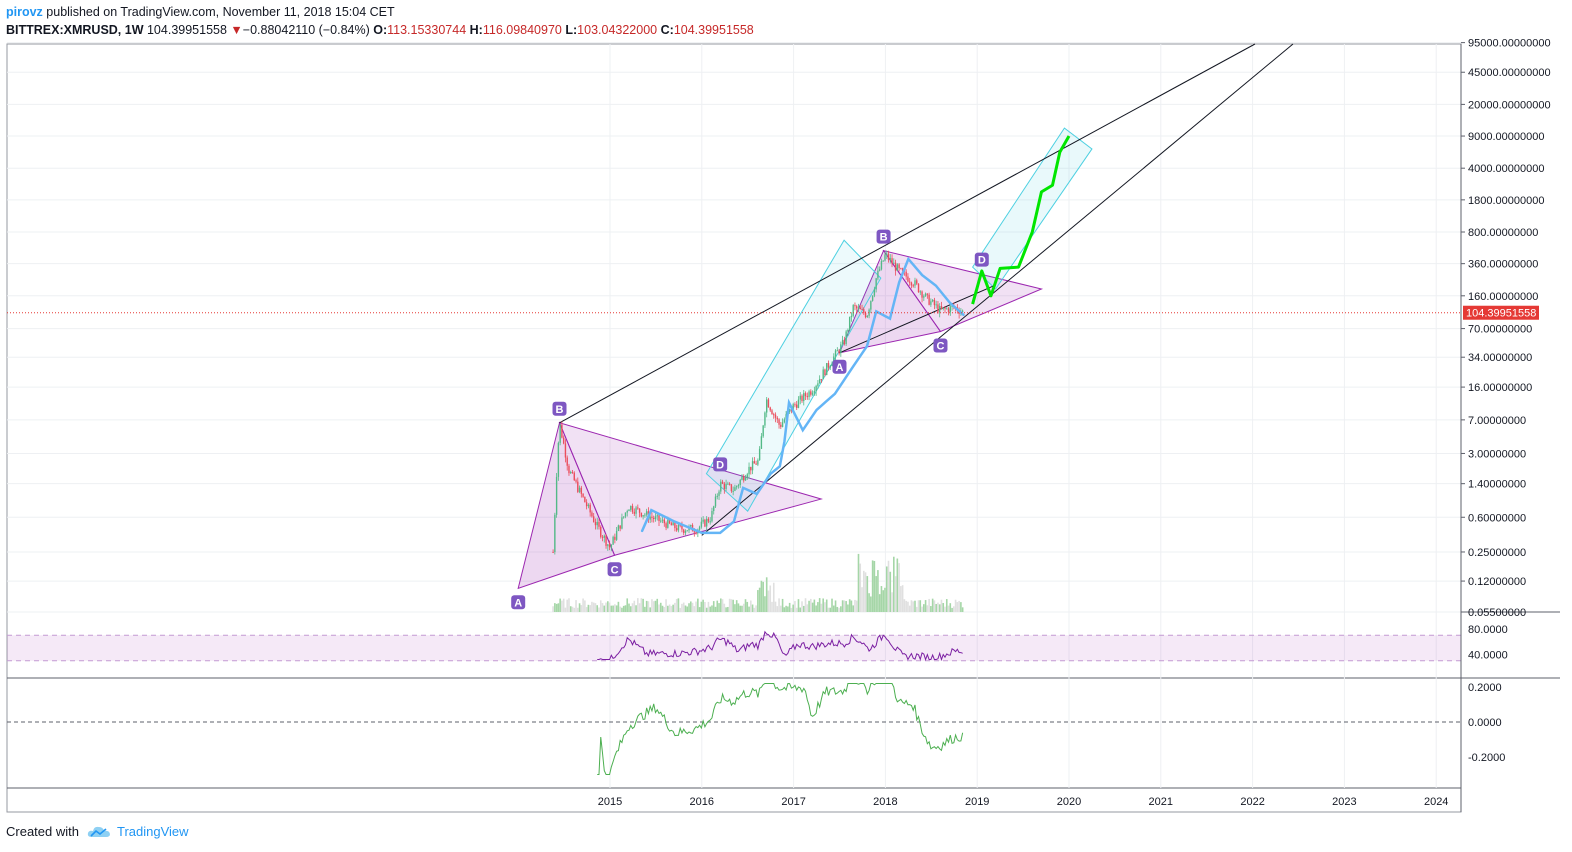 This screenshot has height=852, width=1572. I want to click on oscillator-line, so click(780, 728).